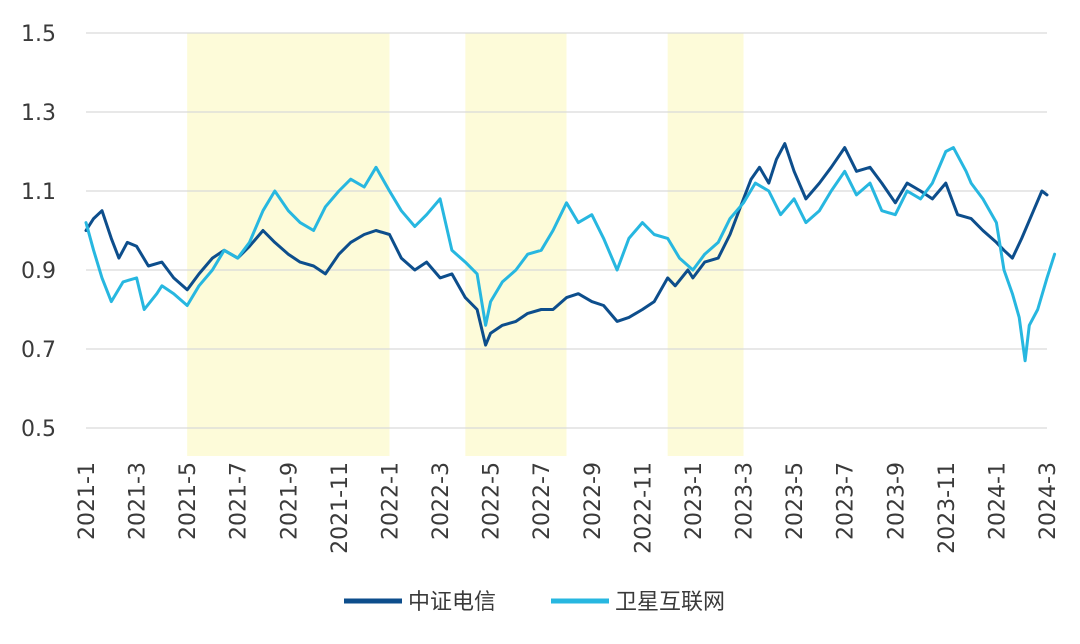 Image resolution: width=1080 pixels, height=644 pixels. What do you see at coordinates (289, 501) in the screenshot?
I see `x-tick-label: 2021-9` at bounding box center [289, 501].